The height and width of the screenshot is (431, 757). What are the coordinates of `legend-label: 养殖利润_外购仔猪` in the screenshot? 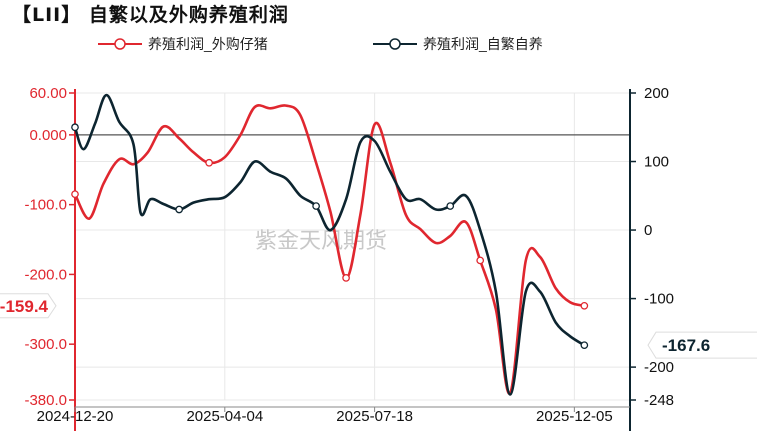 It's located at (208, 44).